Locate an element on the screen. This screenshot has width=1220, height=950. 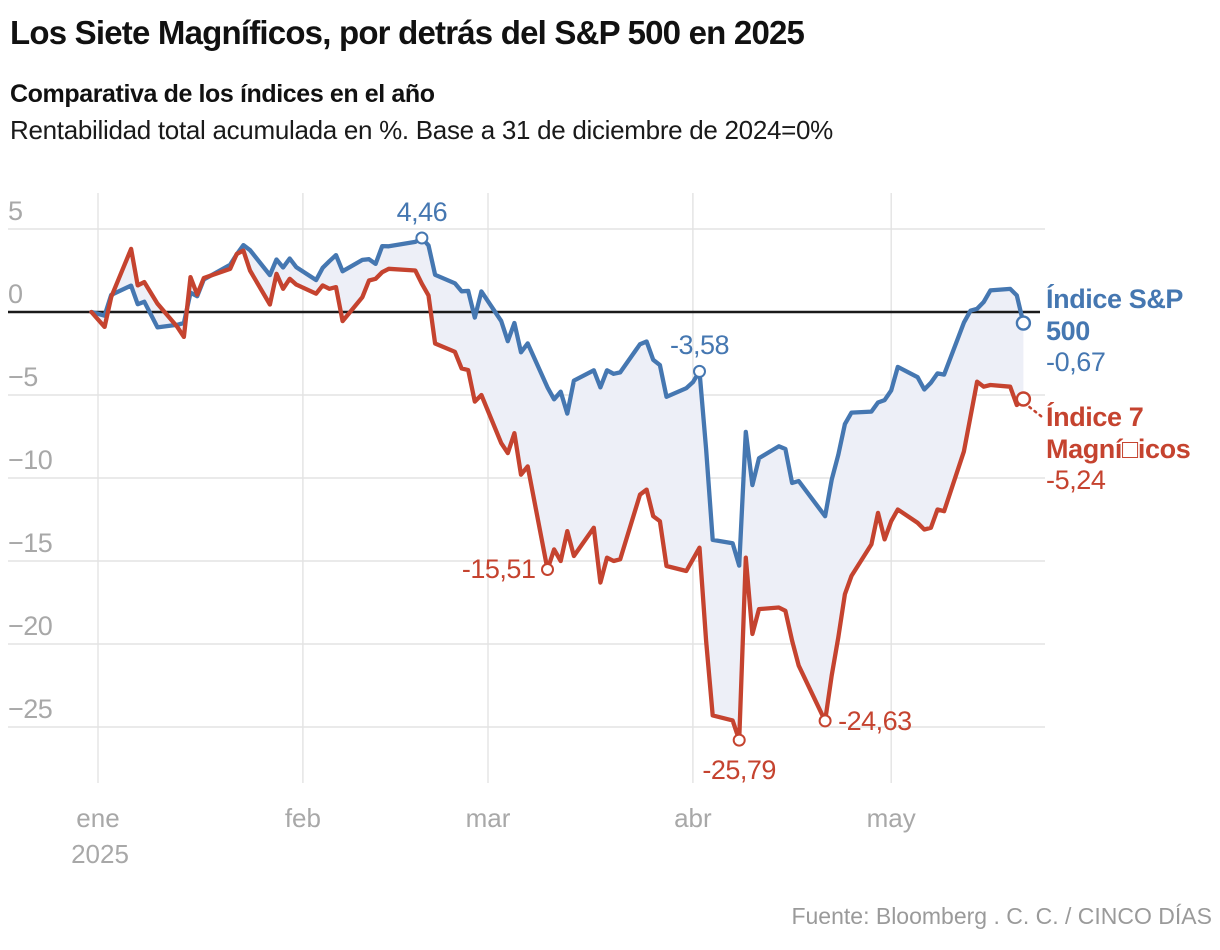
mag7-end-marker is located at coordinates (1023, 399).